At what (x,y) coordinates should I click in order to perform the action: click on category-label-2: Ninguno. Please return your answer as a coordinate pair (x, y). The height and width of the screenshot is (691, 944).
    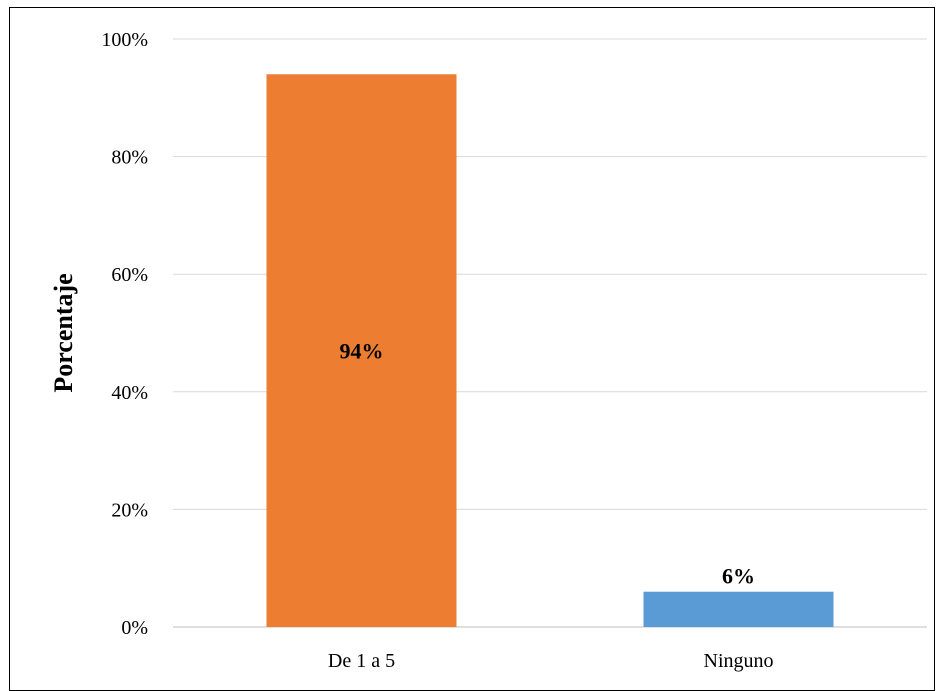
    Looking at the image, I should click on (739, 661).